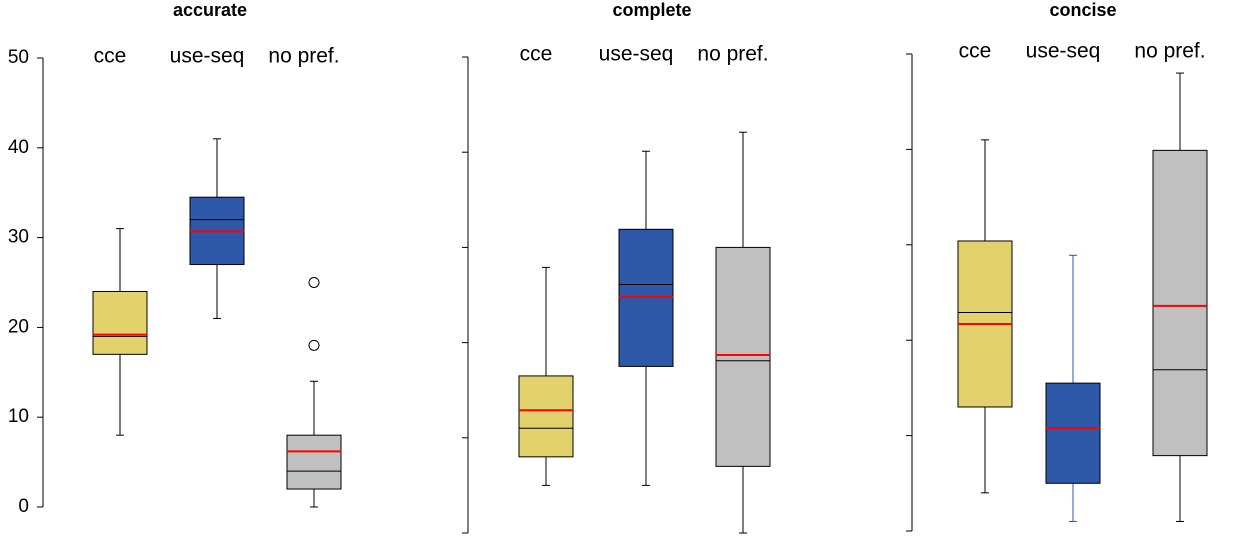 The image size is (1249, 551). What do you see at coordinates (18, 237) in the screenshot?
I see `y-tick-label: 30` at bounding box center [18, 237].